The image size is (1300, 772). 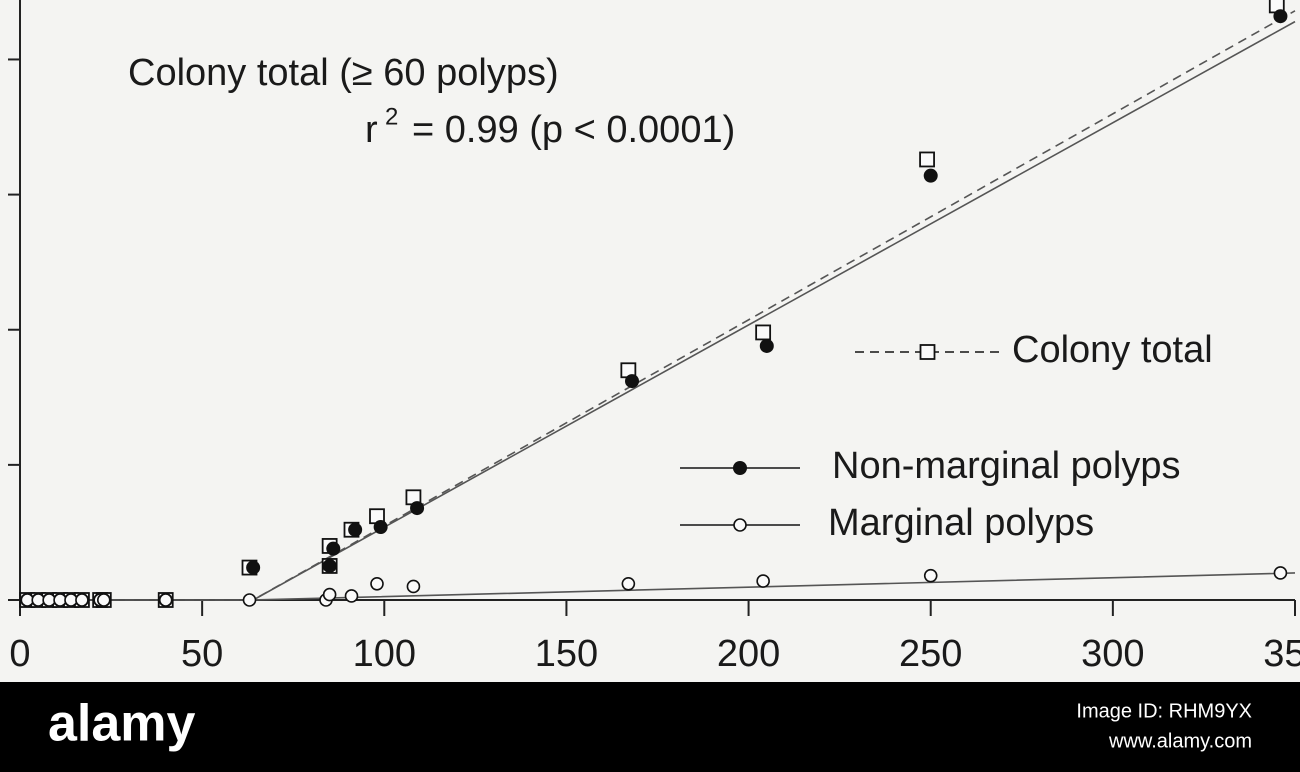 I want to click on annotation-stats: = 0.99 (p < 0.0001), so click(x=573, y=130).